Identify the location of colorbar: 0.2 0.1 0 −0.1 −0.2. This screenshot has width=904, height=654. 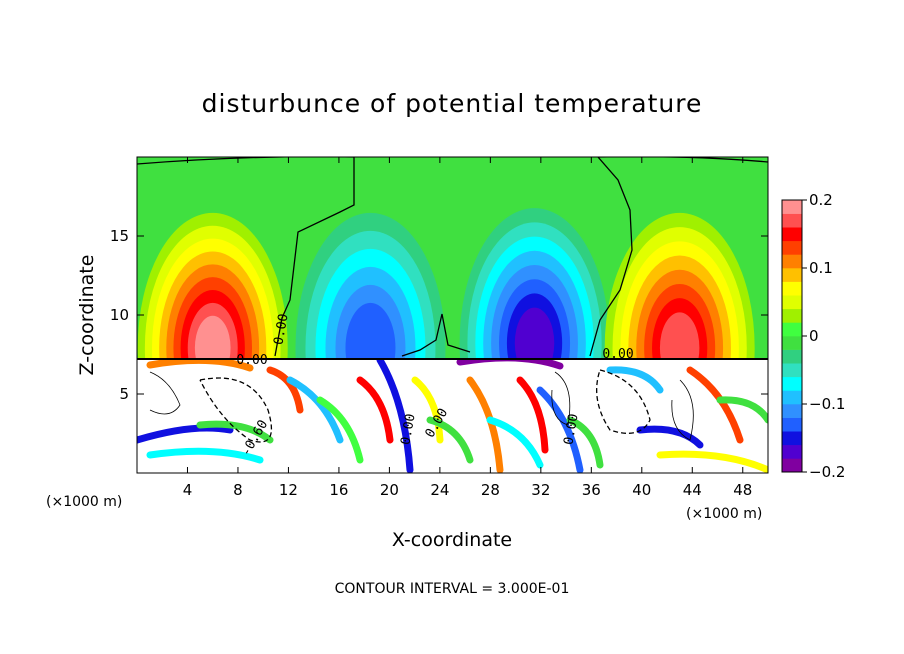
(813, 336).